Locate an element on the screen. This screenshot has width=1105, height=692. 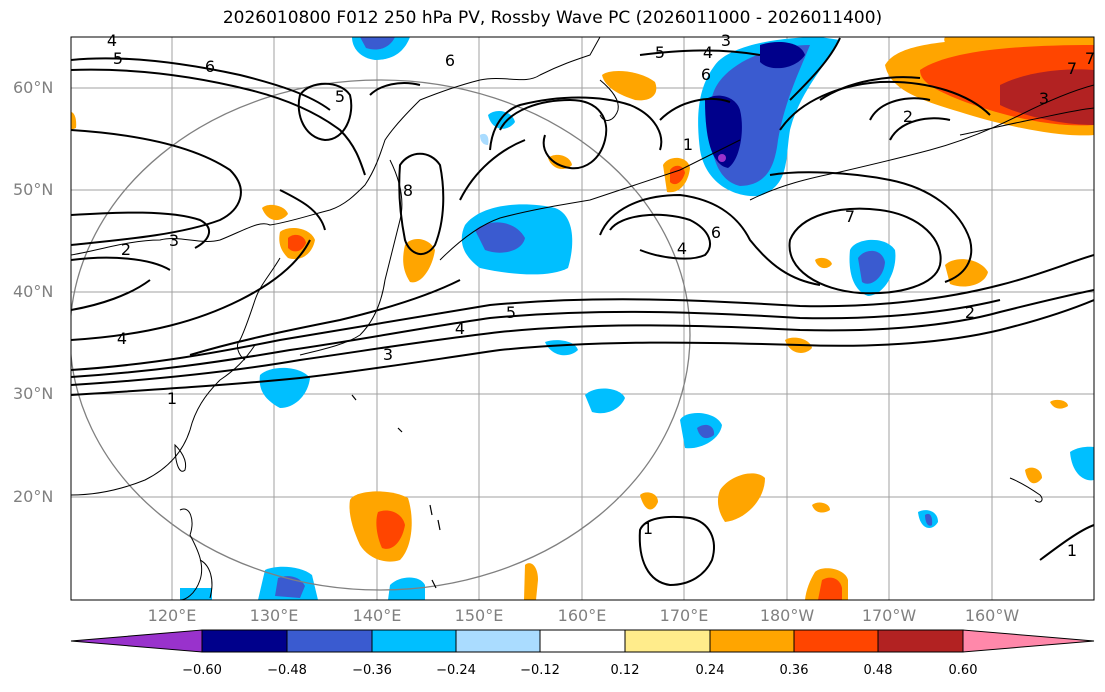
lon-label: 160°W is located at coordinates (992, 615).